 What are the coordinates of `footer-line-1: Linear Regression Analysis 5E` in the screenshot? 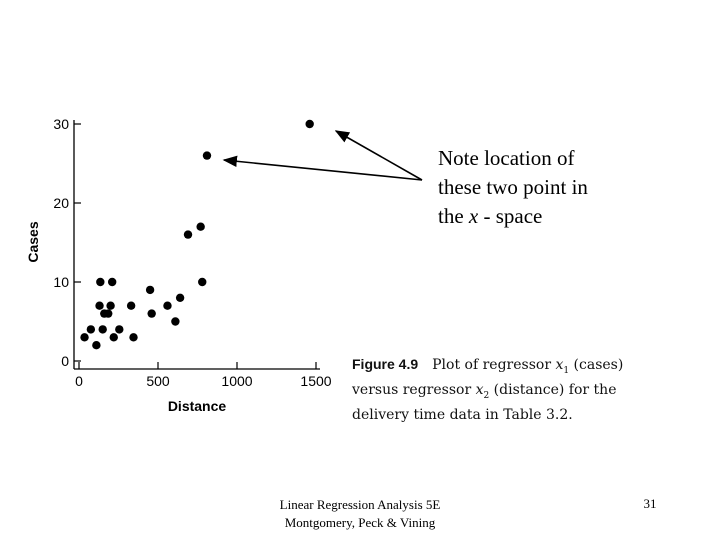 It's located at (360, 504).